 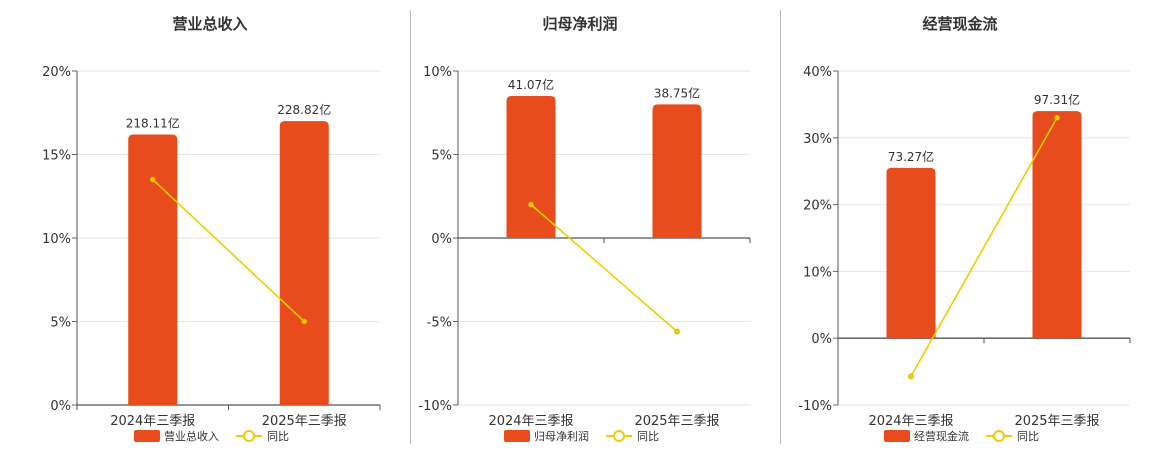 What do you see at coordinates (579, 24) in the screenshot?
I see `chart-title: 归母净利润` at bounding box center [579, 24].